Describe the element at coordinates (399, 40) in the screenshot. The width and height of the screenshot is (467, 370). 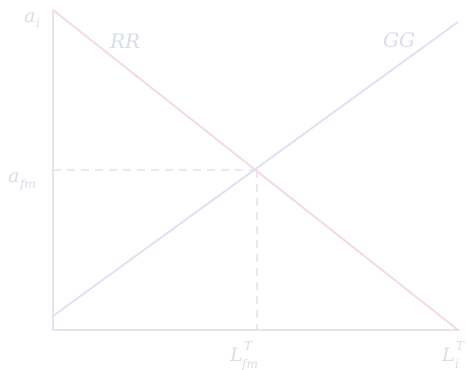
I see `gg-curve-label: GG` at that location.